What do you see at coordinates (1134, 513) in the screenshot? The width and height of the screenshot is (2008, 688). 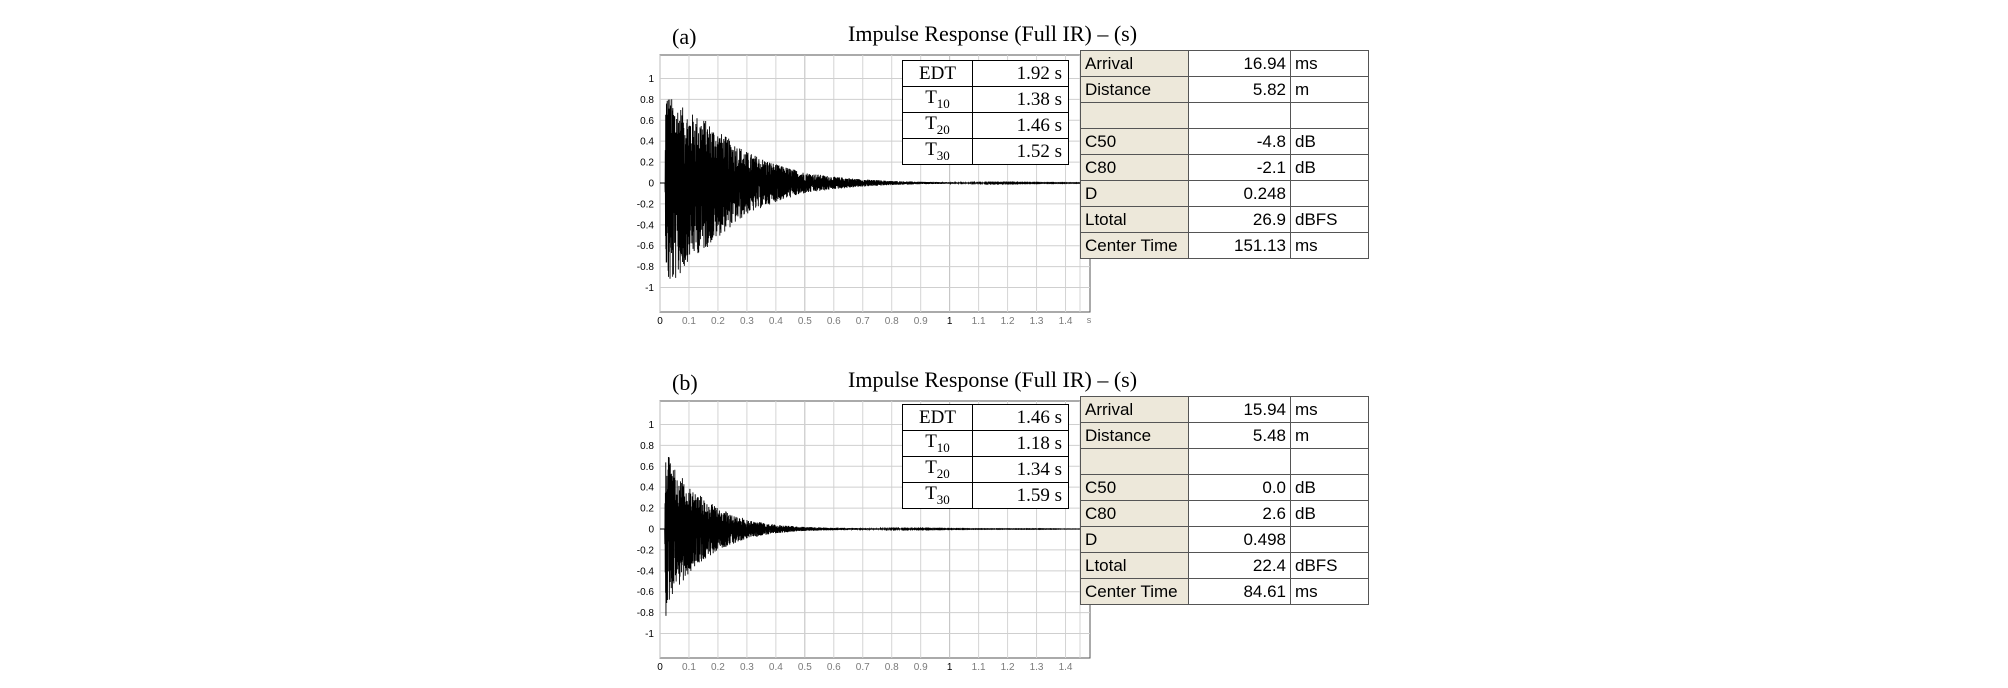 I see `param-name: C80` at bounding box center [1134, 513].